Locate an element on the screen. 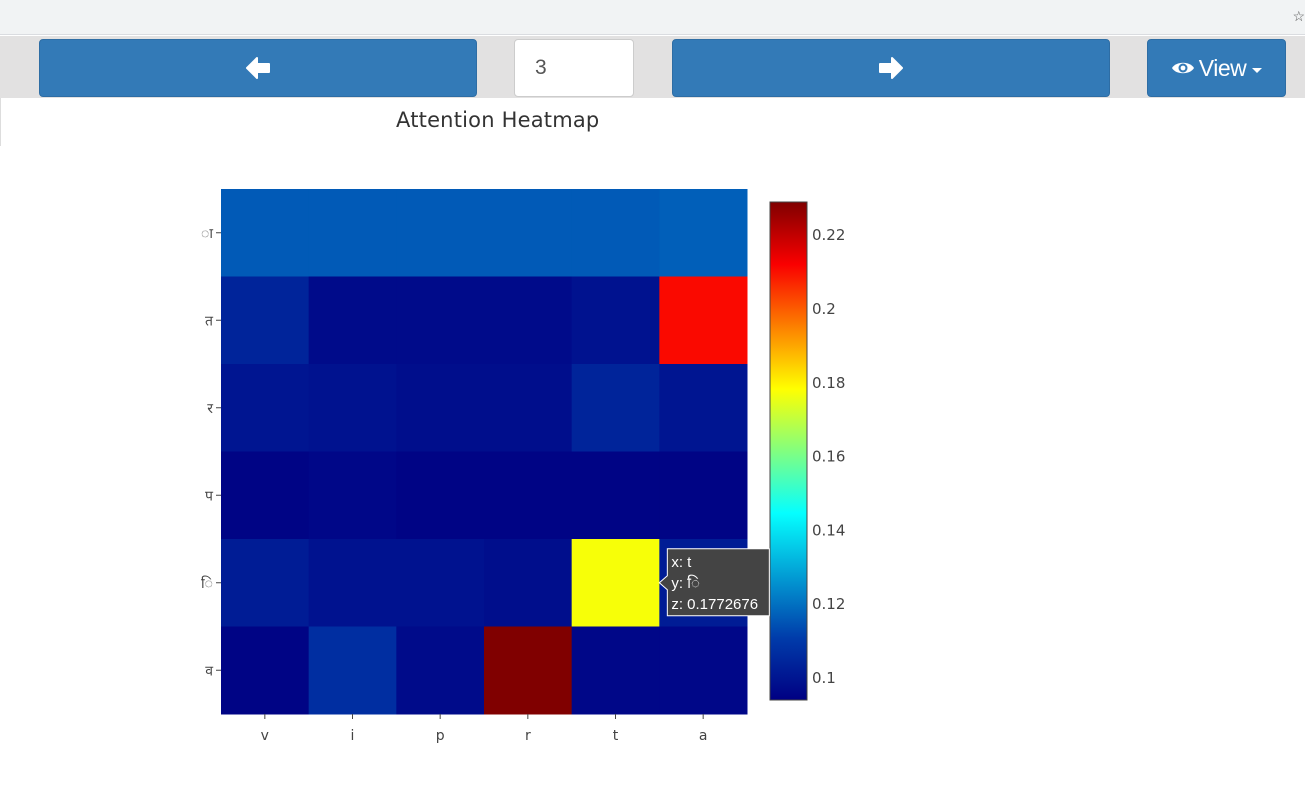 This screenshot has height=797, width=1305. star-icon: ☆ is located at coordinates (1298, 16).